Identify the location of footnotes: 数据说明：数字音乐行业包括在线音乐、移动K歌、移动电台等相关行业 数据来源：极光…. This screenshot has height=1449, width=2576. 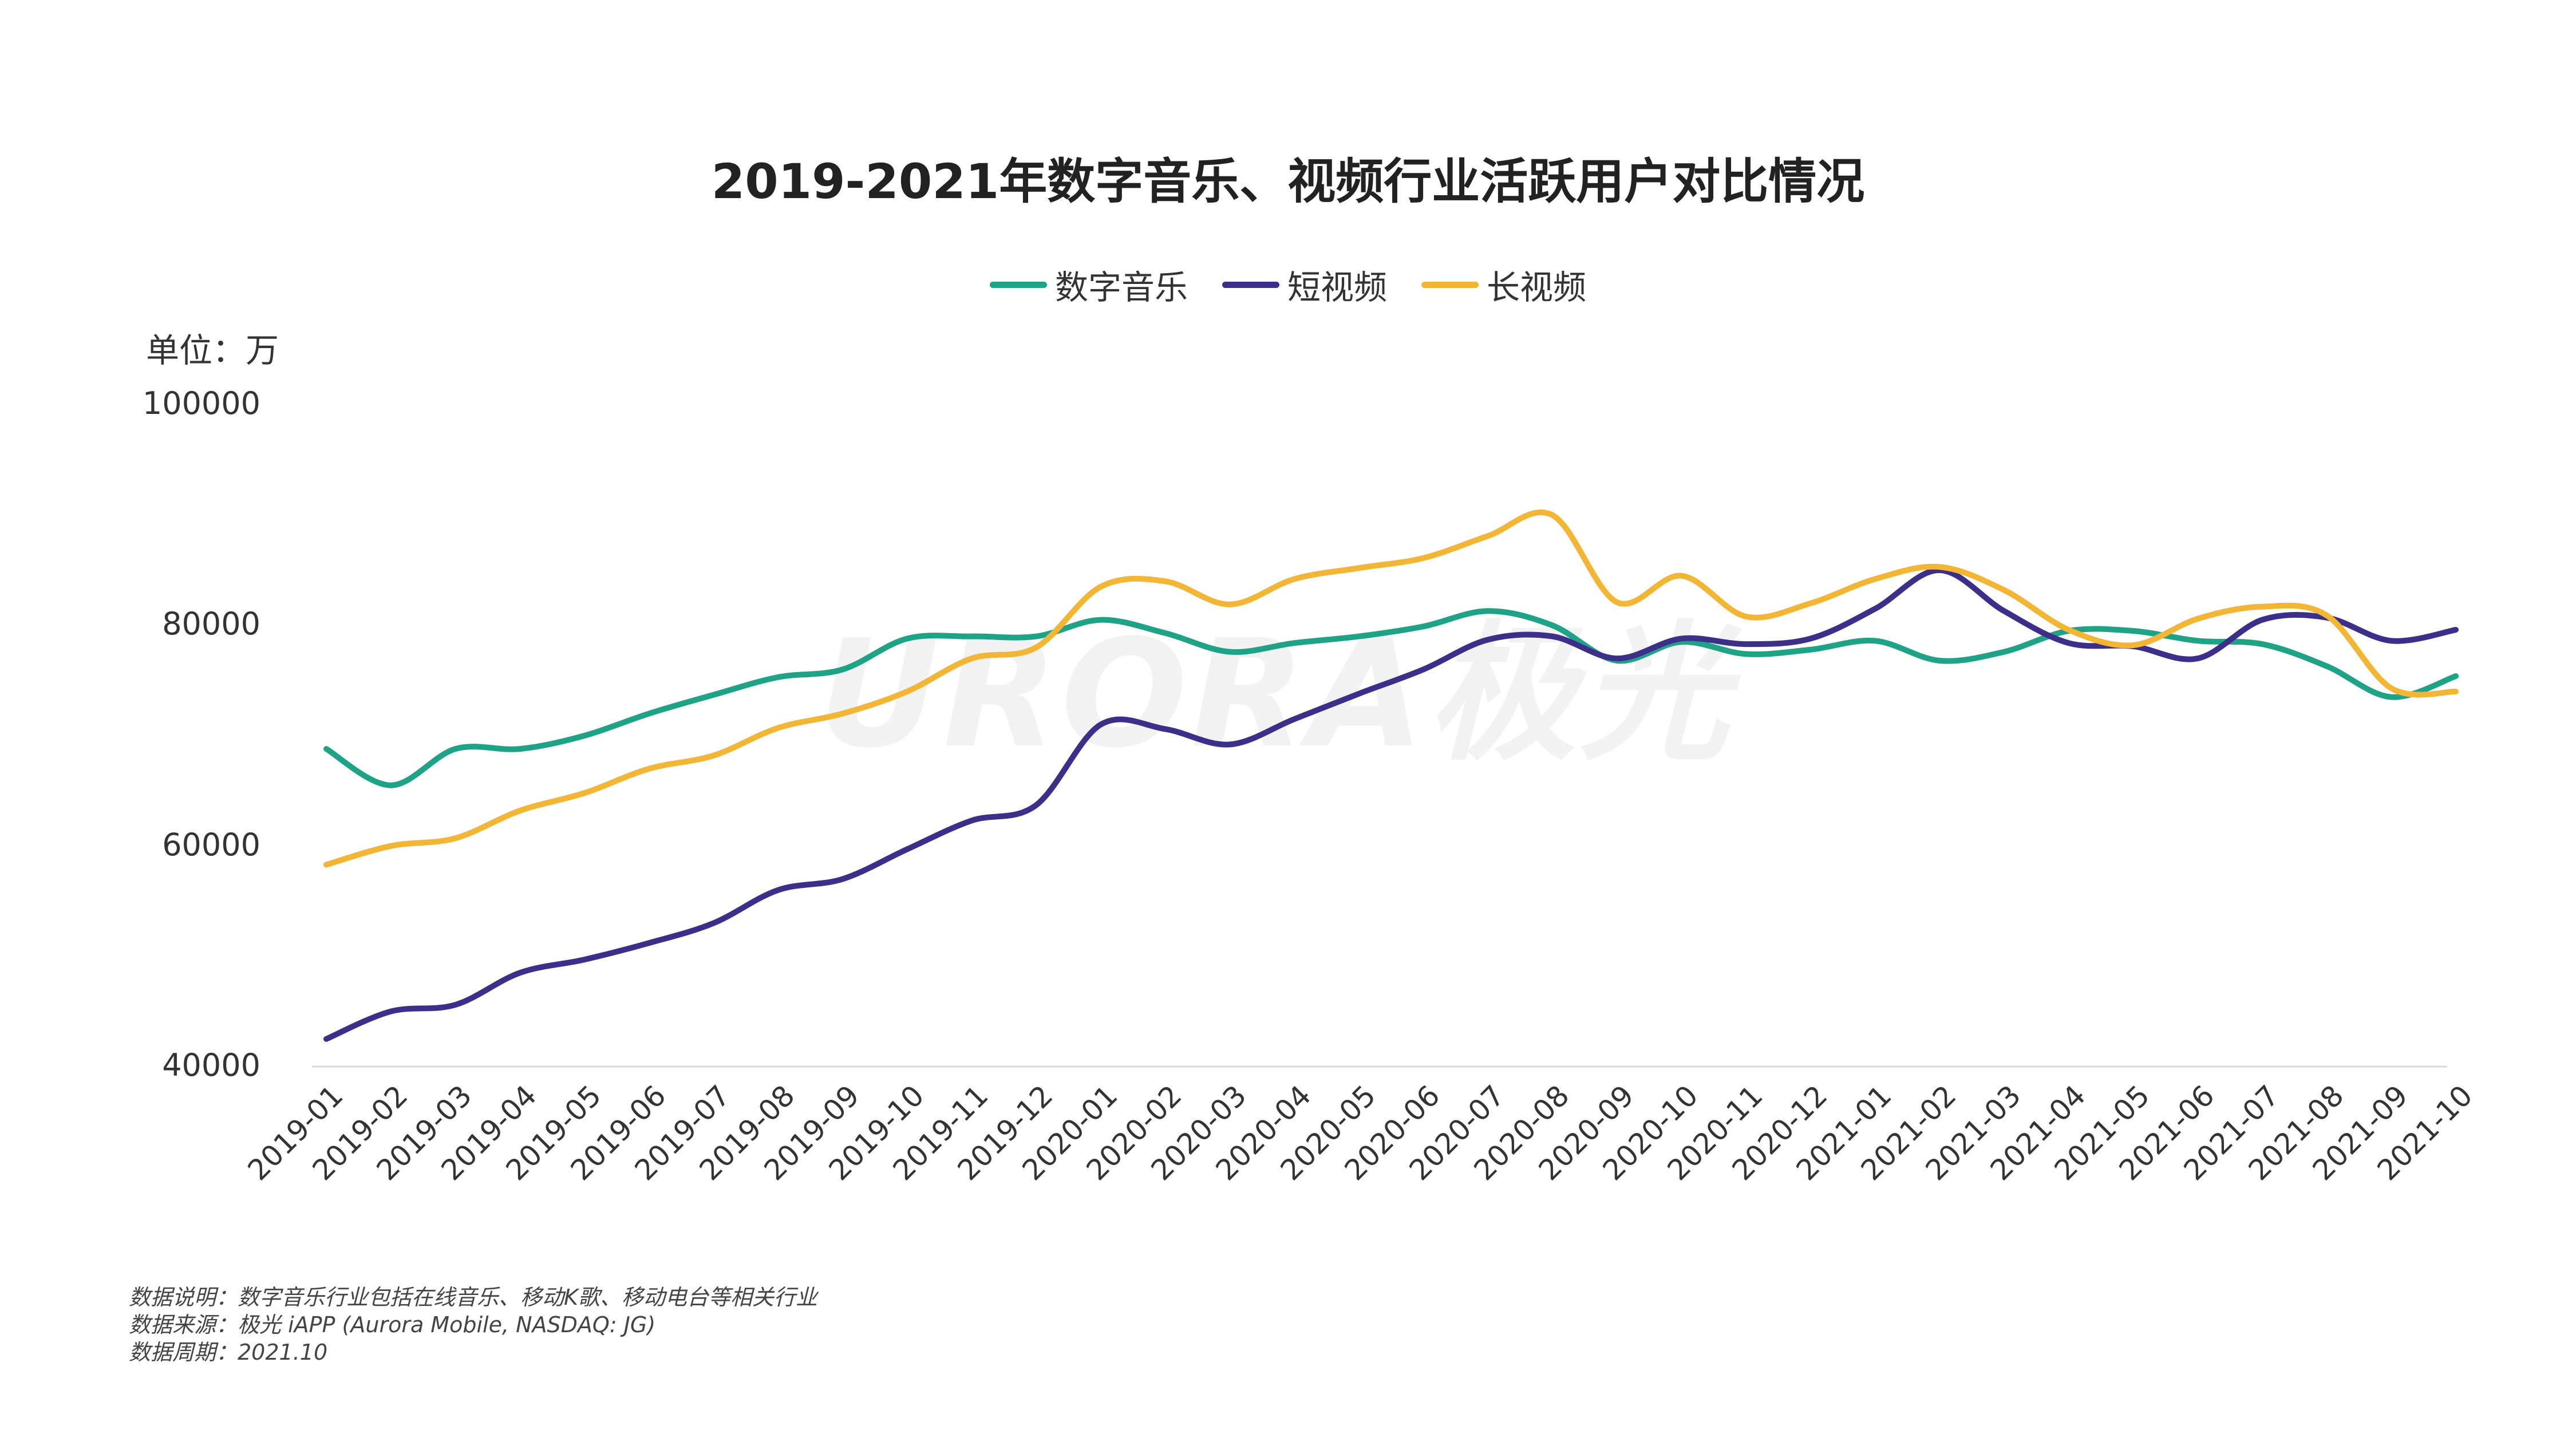
(473, 1325).